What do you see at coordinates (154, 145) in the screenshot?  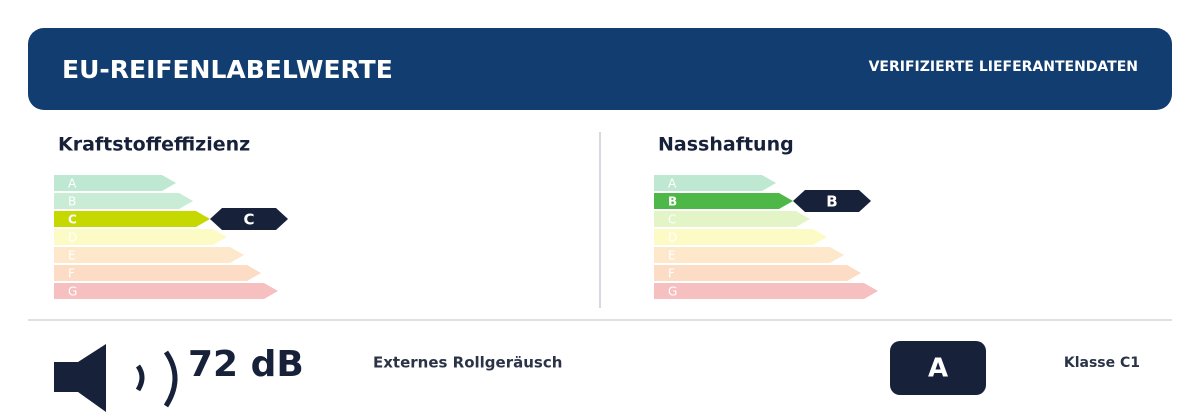 I see `scale-title: Kraftstoffeffizienz` at bounding box center [154, 145].